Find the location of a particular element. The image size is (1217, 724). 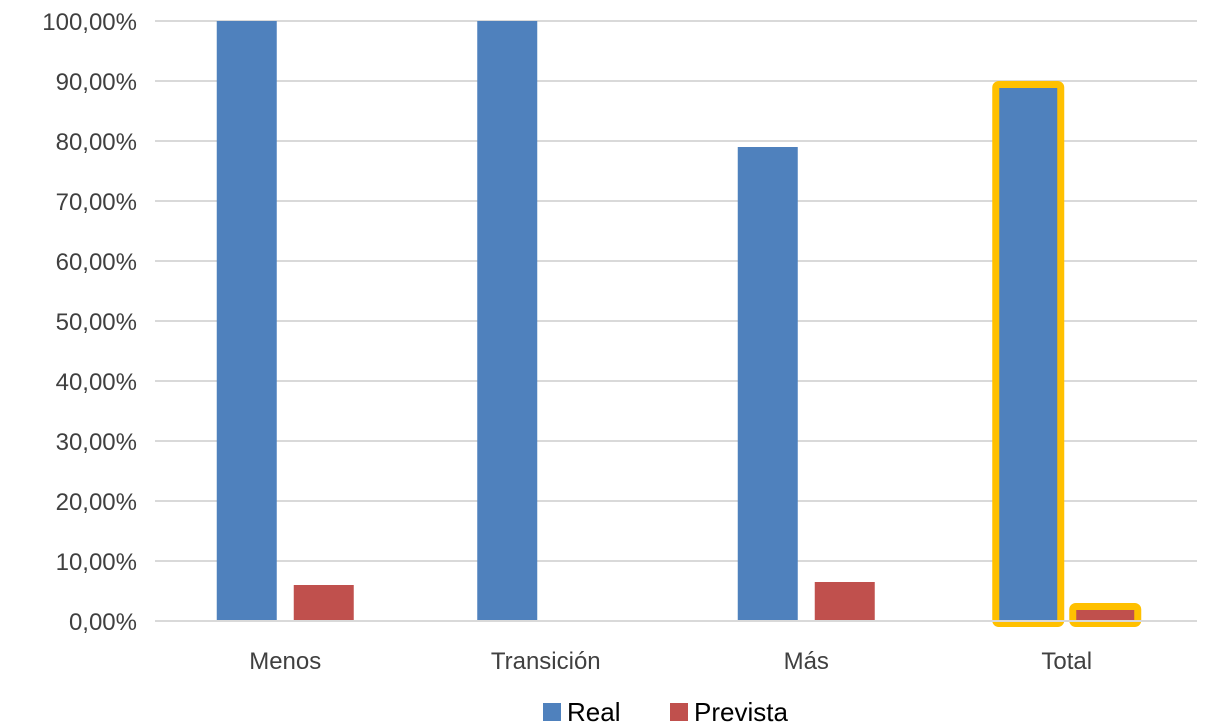

legend: Real Prevista is located at coordinates (665, 710).